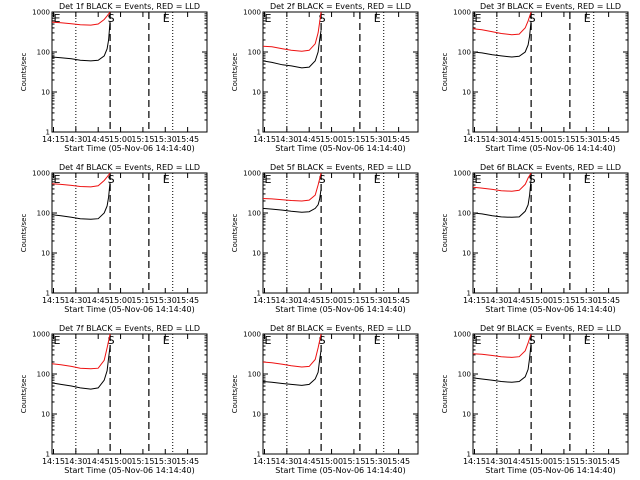 This screenshot has height=480, width=640. I want to click on chart-title: Det 5f BLACK = Events, RED = LLD, so click(340, 167).